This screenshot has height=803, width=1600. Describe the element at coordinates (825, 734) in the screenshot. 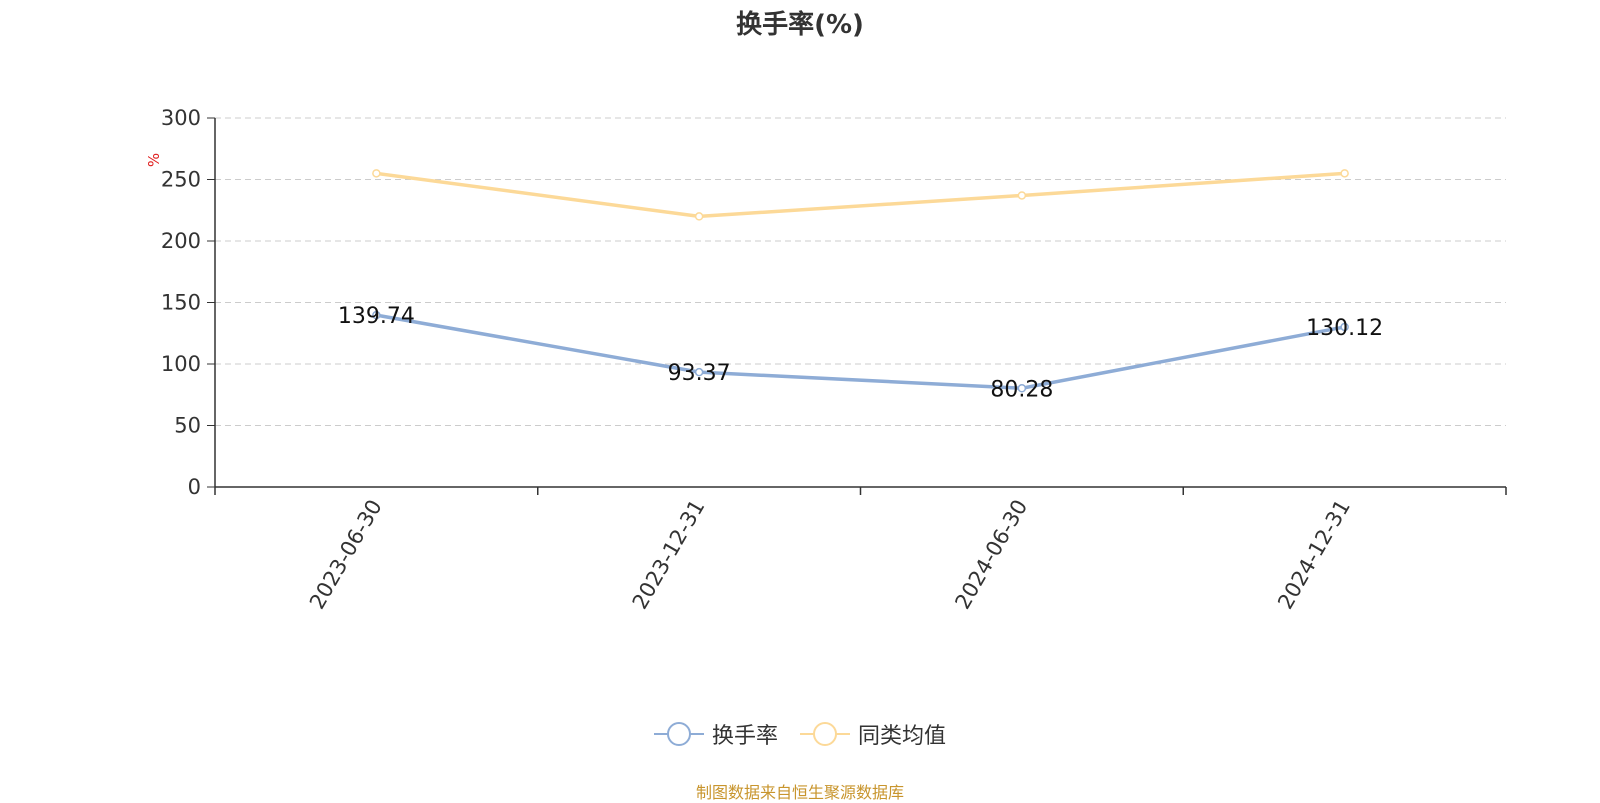

I see `legend-swatch-peer-average-icon` at that location.